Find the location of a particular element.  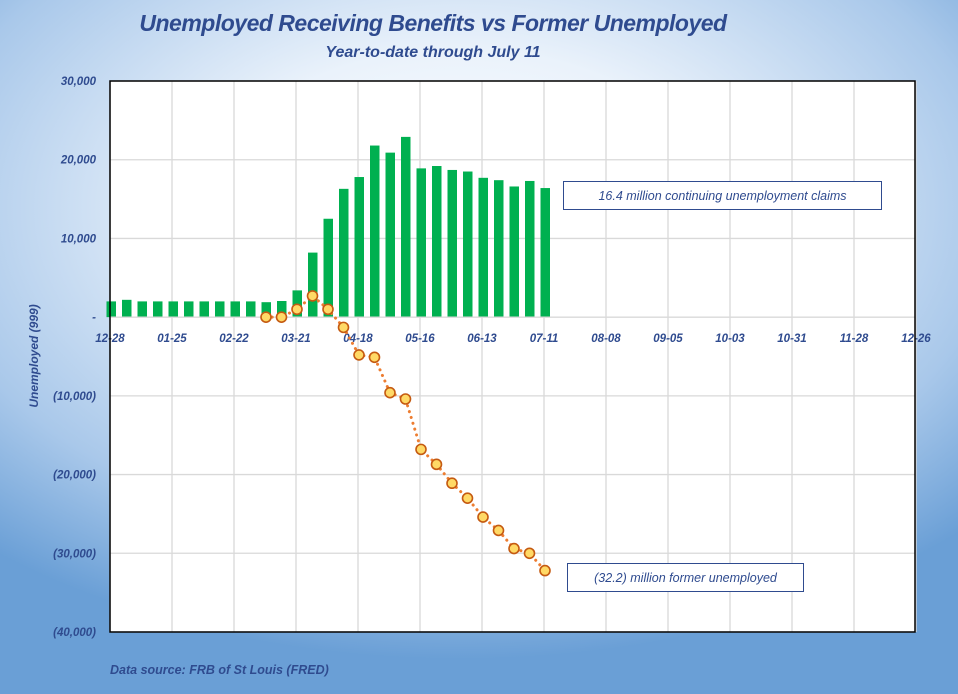

x-tick-label: 08-08 is located at coordinates (606, 339).